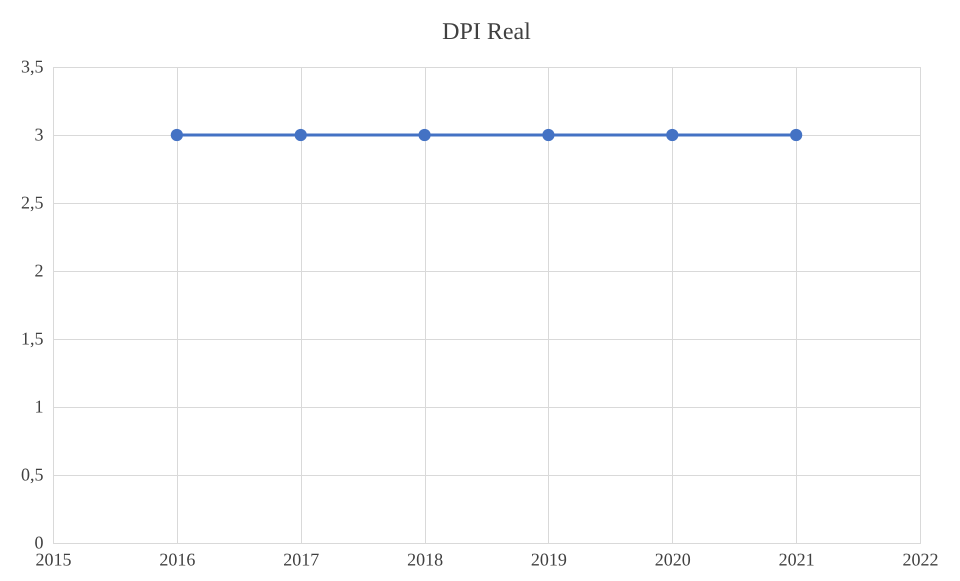 The width and height of the screenshot is (960, 581). I want to click on y-tick-label: 2, so click(39, 270).